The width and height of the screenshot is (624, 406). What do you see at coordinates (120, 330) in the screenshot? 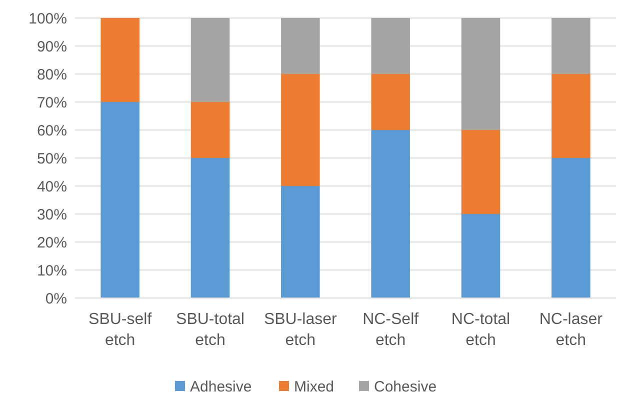
I see `x-tick-label: SBU-self etch` at bounding box center [120, 330].